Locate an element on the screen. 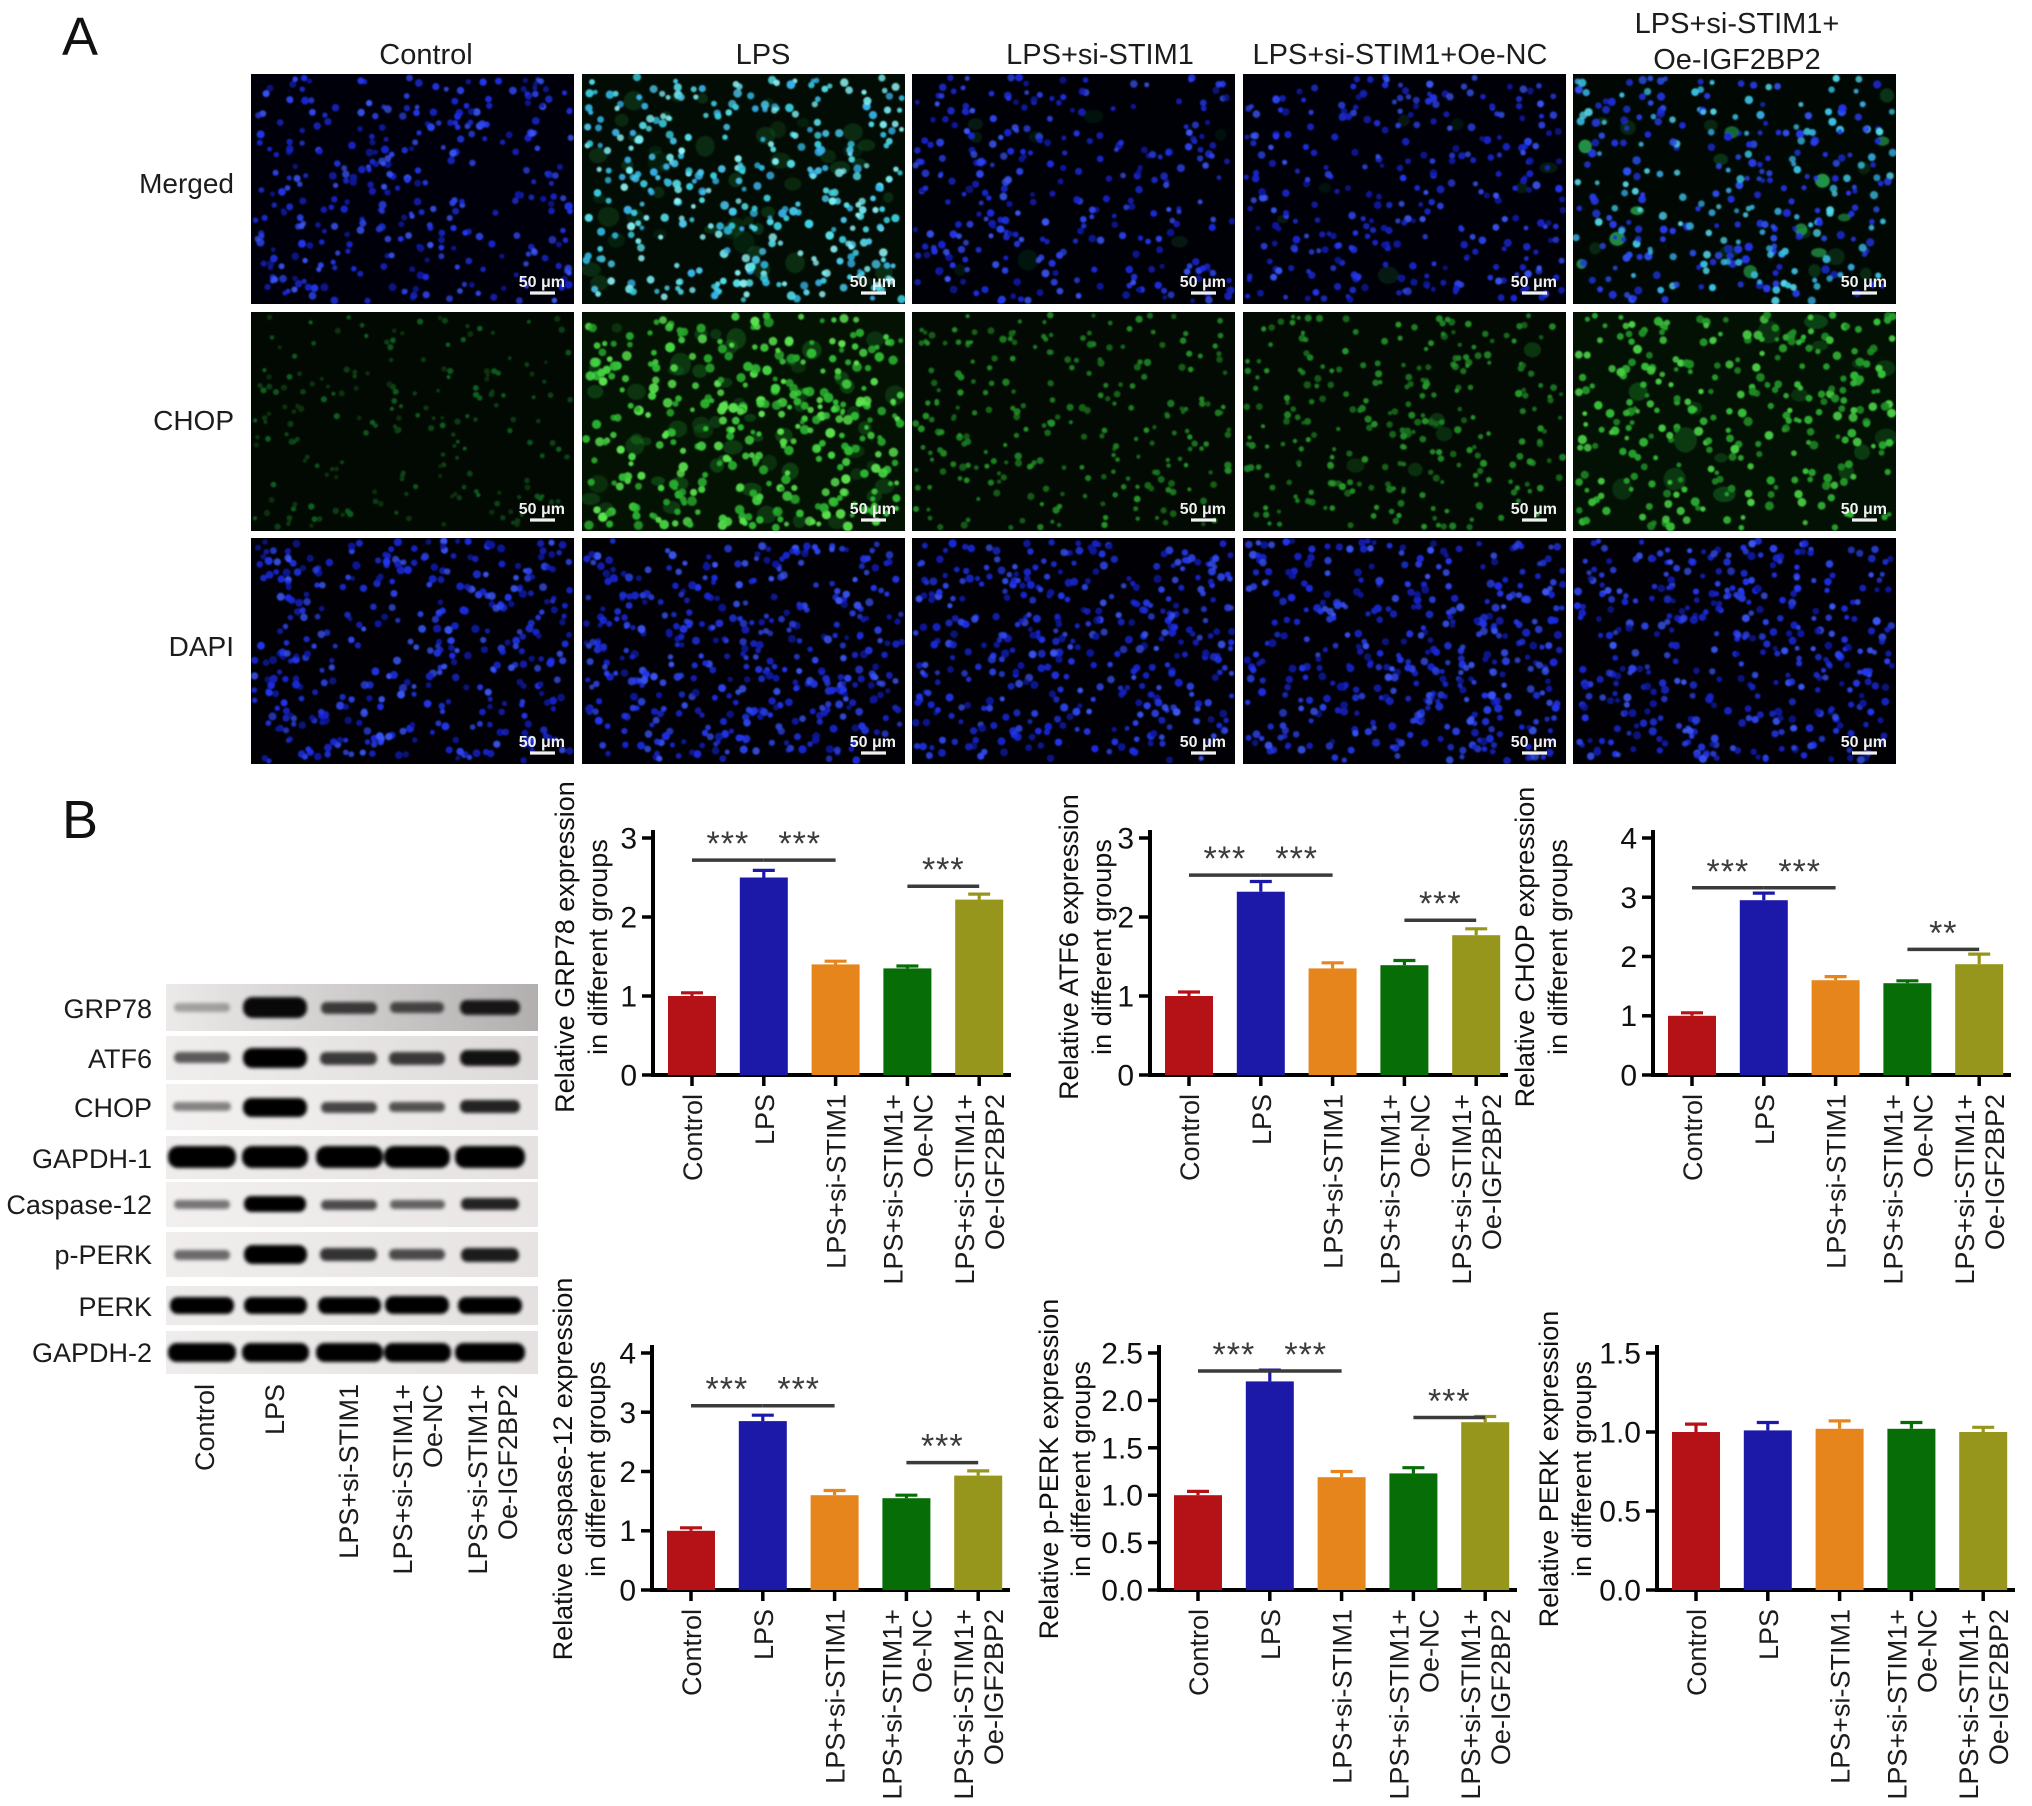 The height and width of the screenshot is (1806, 2032). svg-text: LPS is located at coordinates (763, 55).